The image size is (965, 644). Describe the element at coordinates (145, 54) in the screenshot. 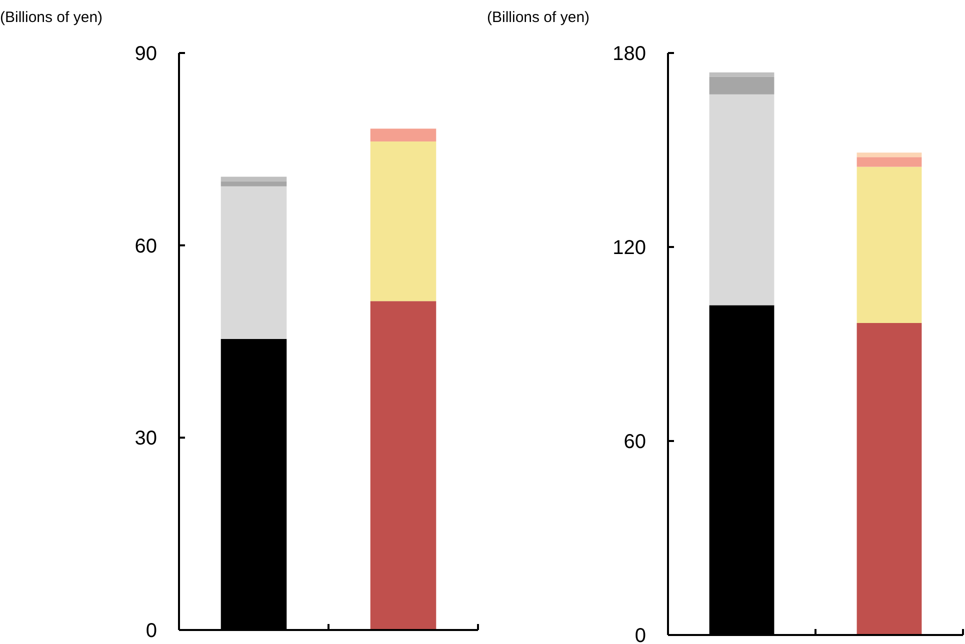

I see `y-tick-label: 90` at that location.